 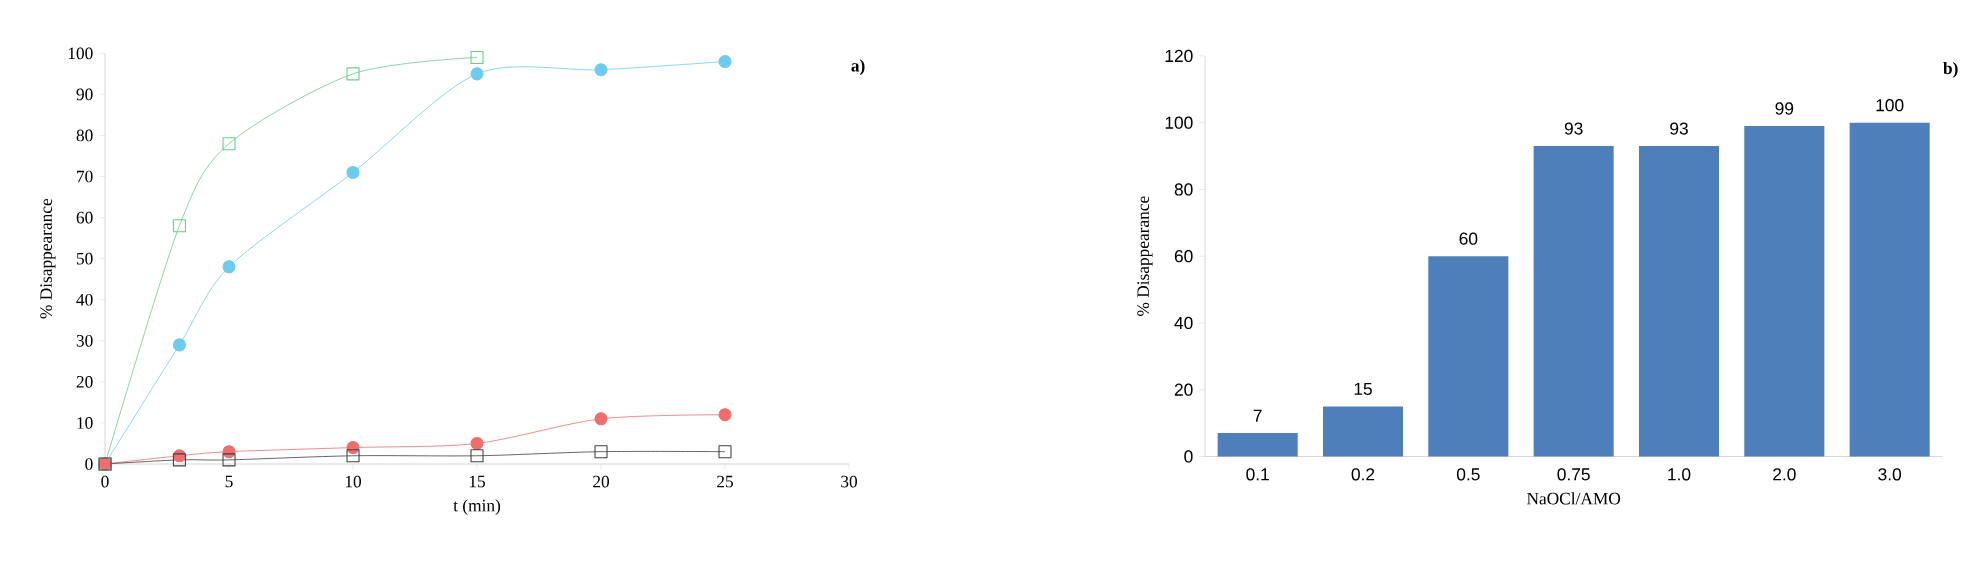 I want to click on y-tick-label: 50, so click(x=84, y=258).